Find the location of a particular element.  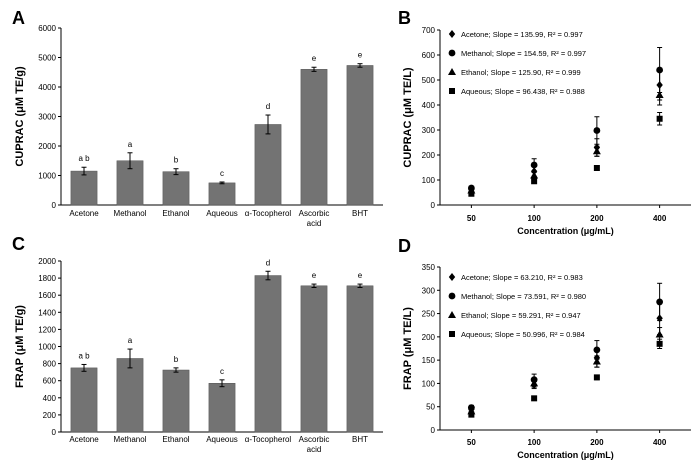

bar-ethanol is located at coordinates (176, 188).